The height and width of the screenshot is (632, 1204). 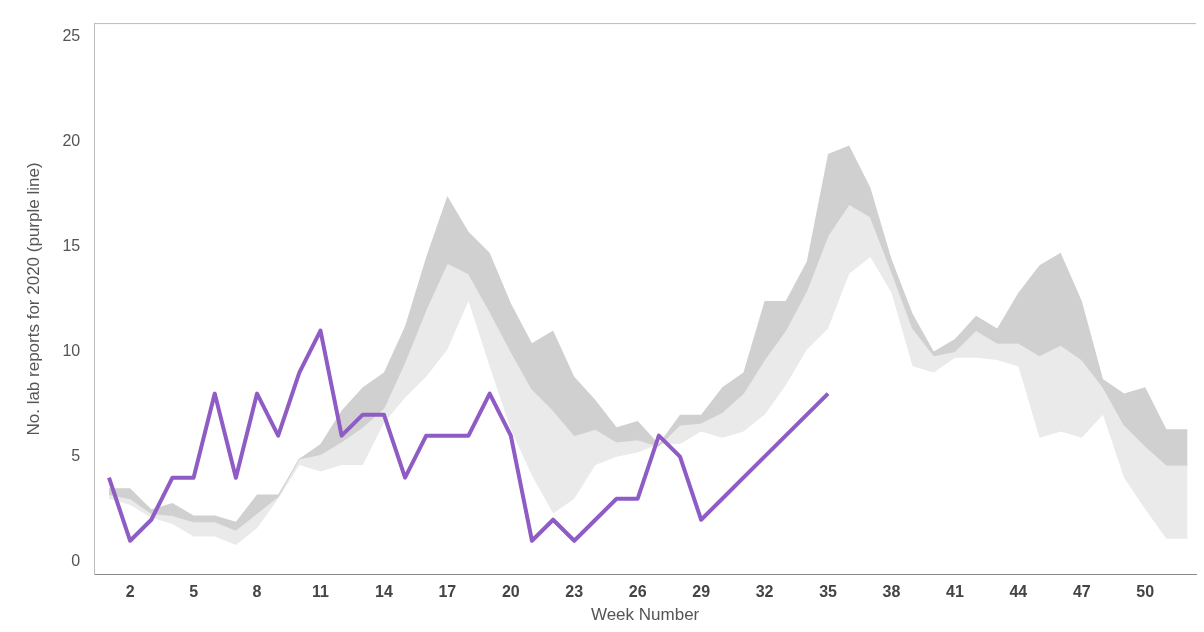 What do you see at coordinates (194, 592) in the screenshot?
I see `x-tick-label: 5` at bounding box center [194, 592].